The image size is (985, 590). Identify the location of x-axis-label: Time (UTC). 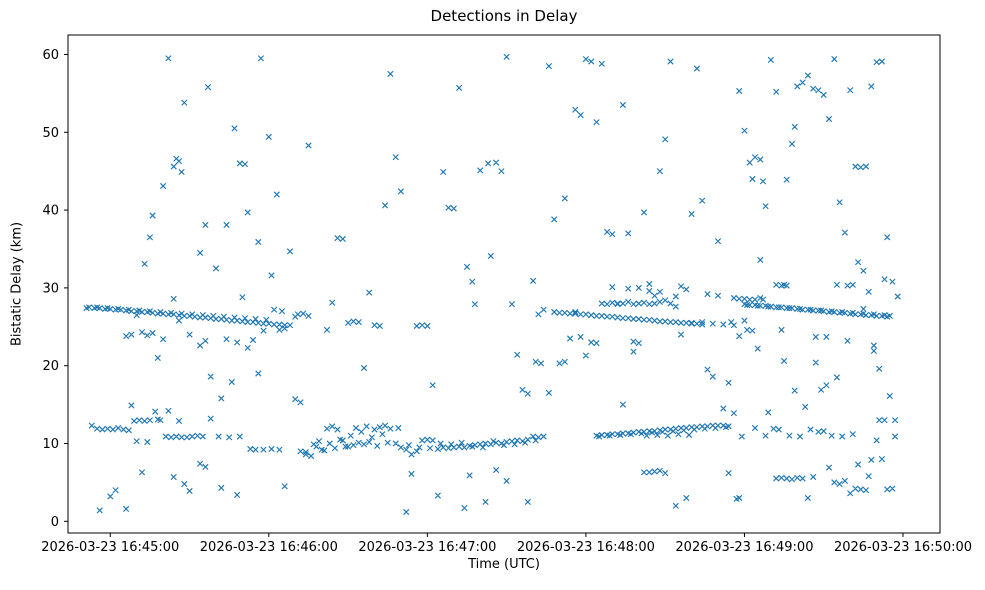
(504, 564).